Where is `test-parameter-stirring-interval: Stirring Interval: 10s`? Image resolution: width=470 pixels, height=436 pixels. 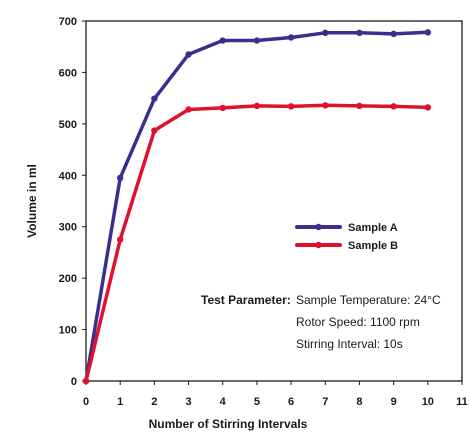
test-parameter-stirring-interval: Stirring Interval: 10s is located at coordinates (349, 344).